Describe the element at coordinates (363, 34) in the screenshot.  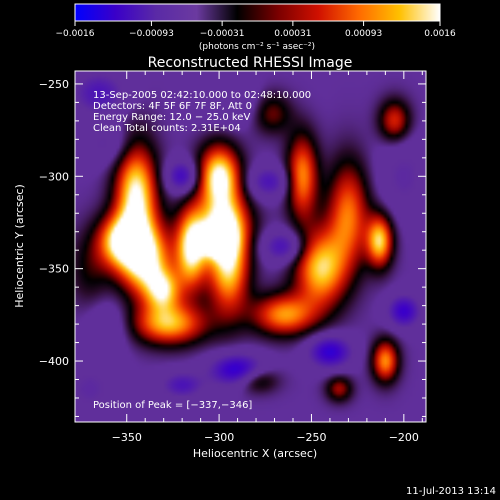
I see `colorbar-tick-label: 0.00093` at that location.